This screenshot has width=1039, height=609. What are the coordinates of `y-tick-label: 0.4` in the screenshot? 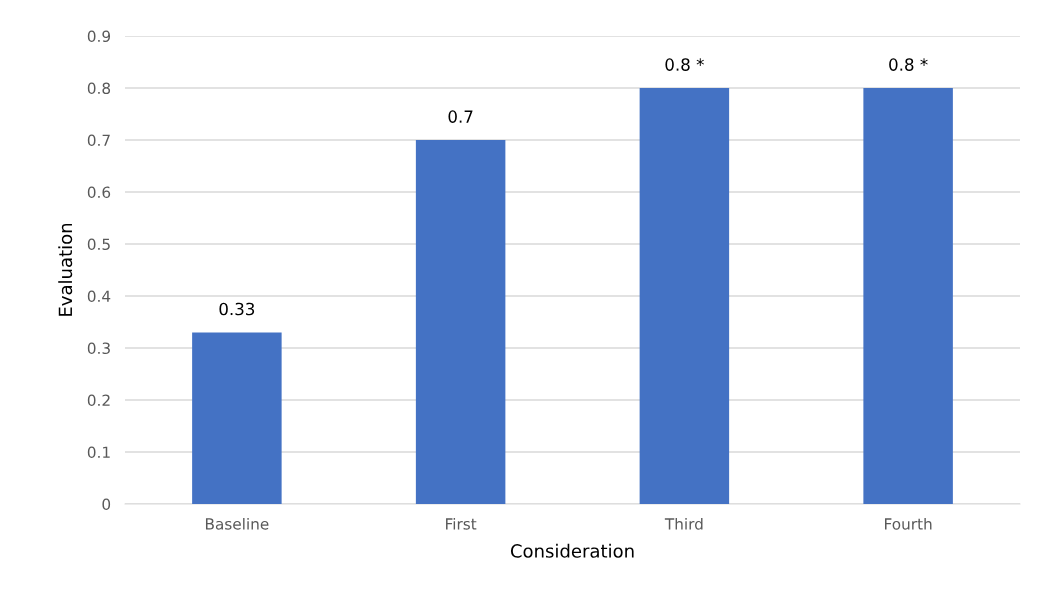 It's located at (99, 296).